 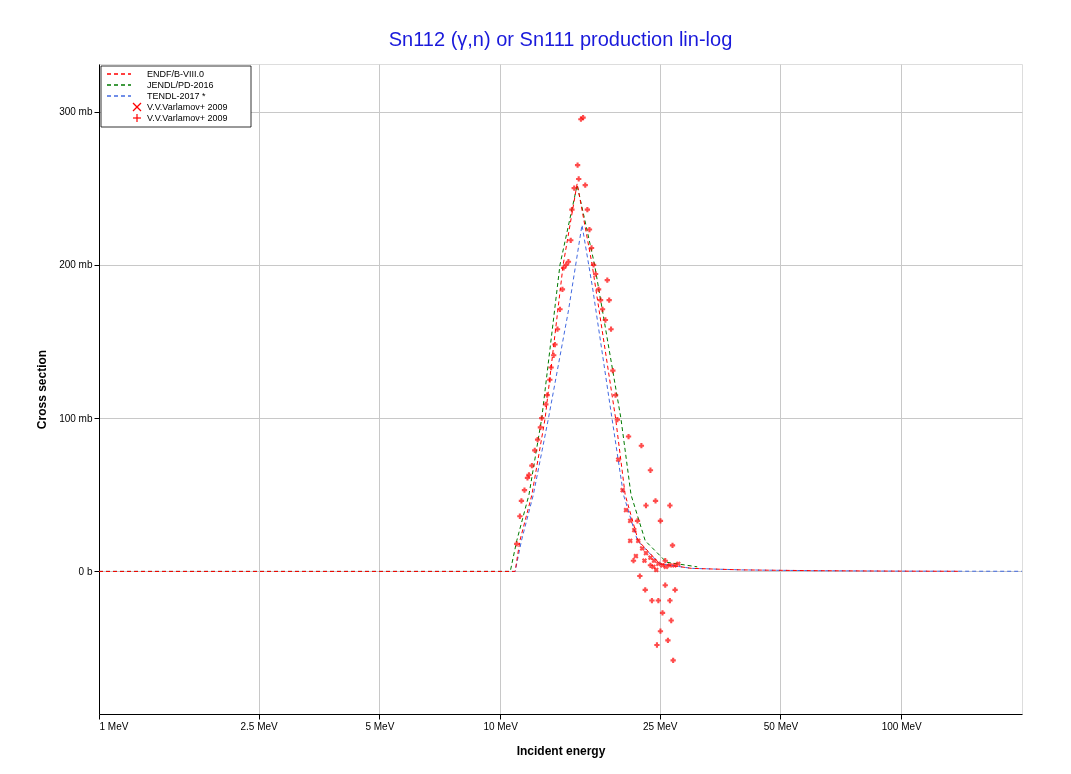 What do you see at coordinates (180, 85) in the screenshot?
I see `legend-label: JENDL/PD-2016` at bounding box center [180, 85].